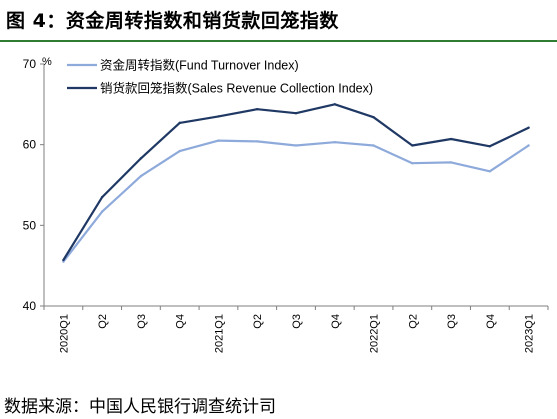  Describe the element at coordinates (30, 64) in the screenshot. I see `y-tick-label: 70` at that location.